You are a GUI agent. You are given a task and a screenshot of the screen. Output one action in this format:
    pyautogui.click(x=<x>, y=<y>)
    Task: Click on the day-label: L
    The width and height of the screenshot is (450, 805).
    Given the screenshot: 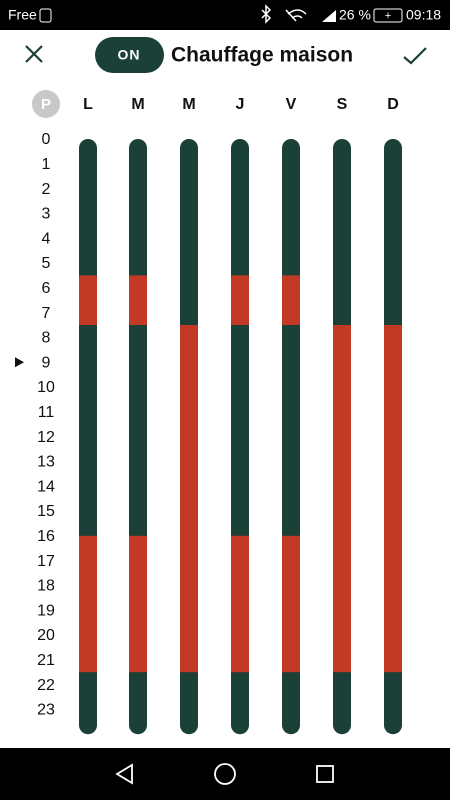 What is the action you would take?
    pyautogui.click(x=88, y=104)
    